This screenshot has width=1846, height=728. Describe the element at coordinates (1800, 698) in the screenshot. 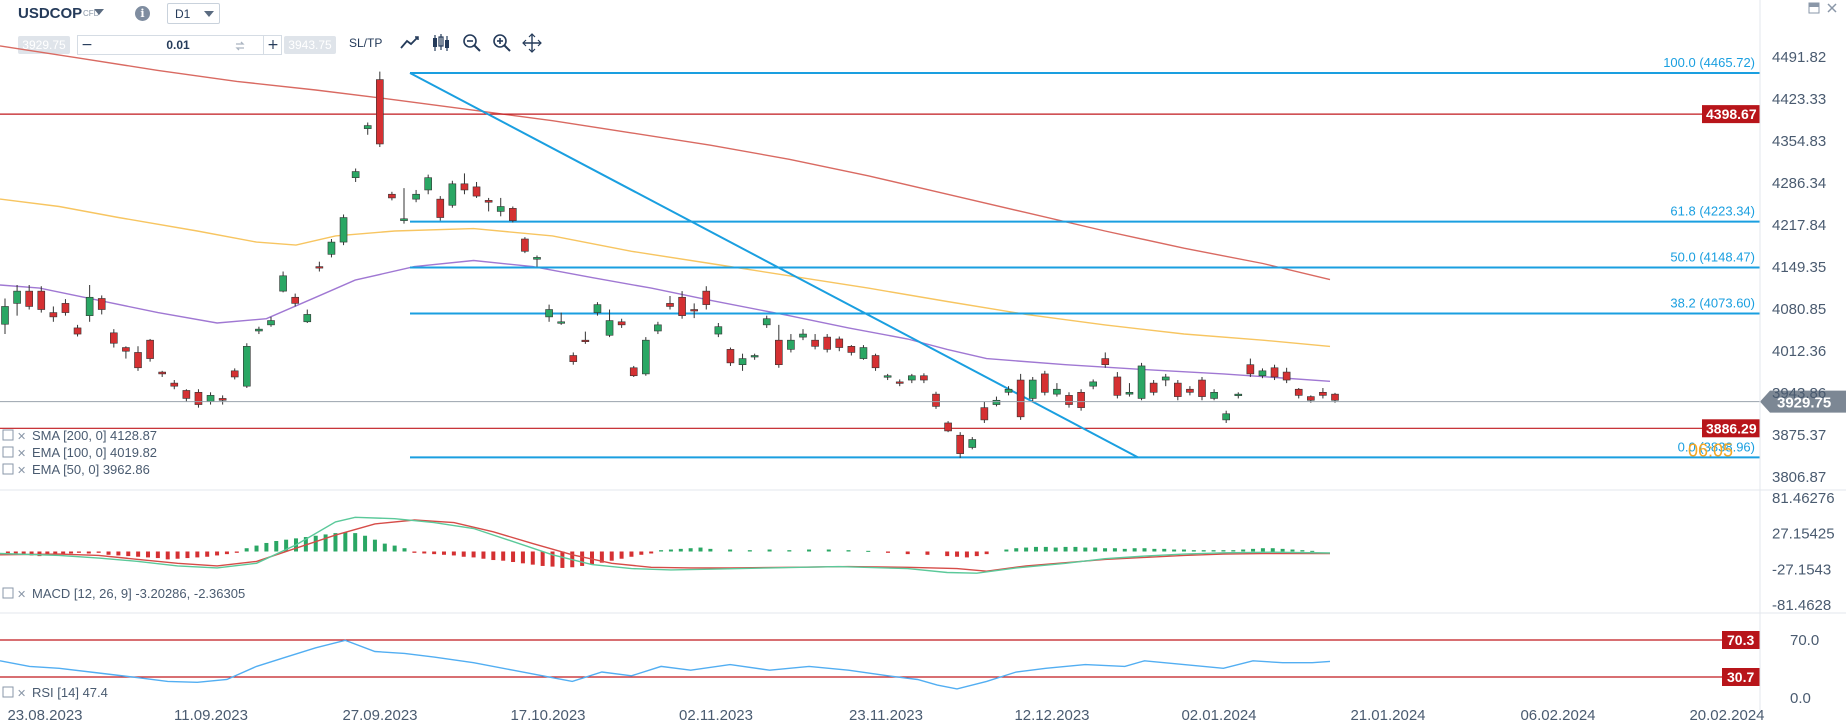

I see `rsi-tick-label: 0.0` at that location.